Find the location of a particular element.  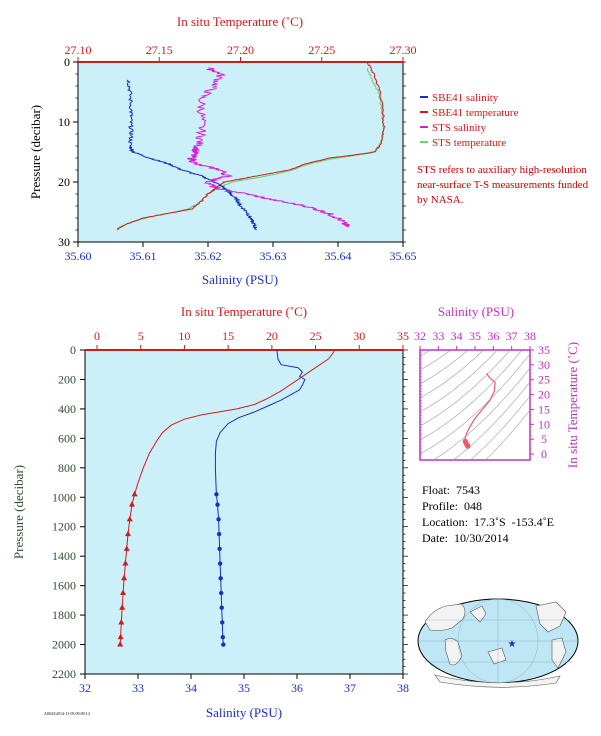

ts-sal-tick-label: 33 is located at coordinates (438, 336).